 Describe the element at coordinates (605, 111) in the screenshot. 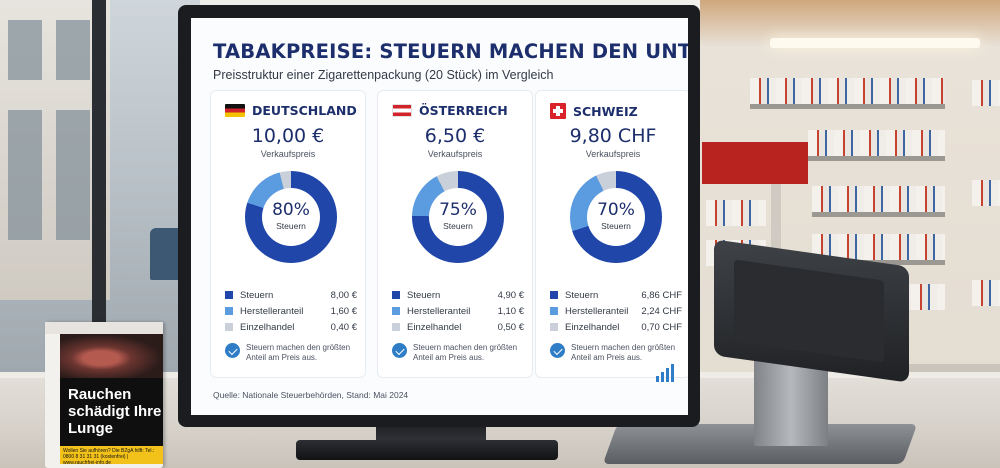

I see `country-name: SCHWEIZ` at that location.